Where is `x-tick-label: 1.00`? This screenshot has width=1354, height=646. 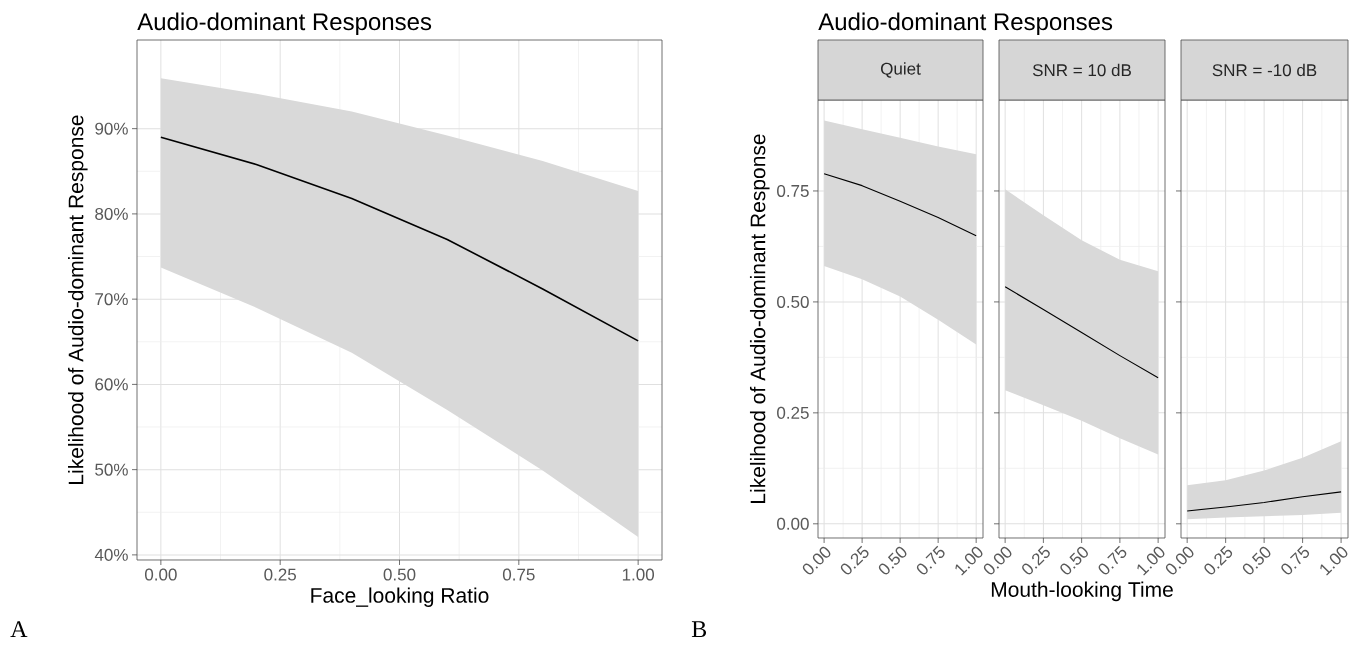 x-tick-label: 1.00 is located at coordinates (638, 574).